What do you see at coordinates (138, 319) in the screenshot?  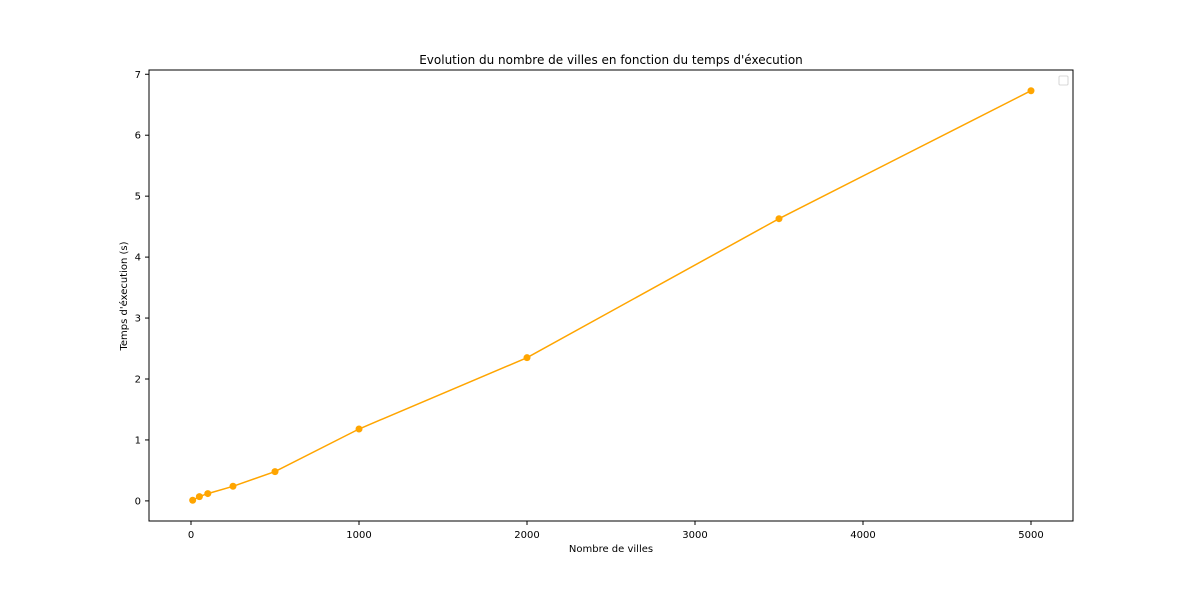 I see `y-tick-label: 3` at bounding box center [138, 319].